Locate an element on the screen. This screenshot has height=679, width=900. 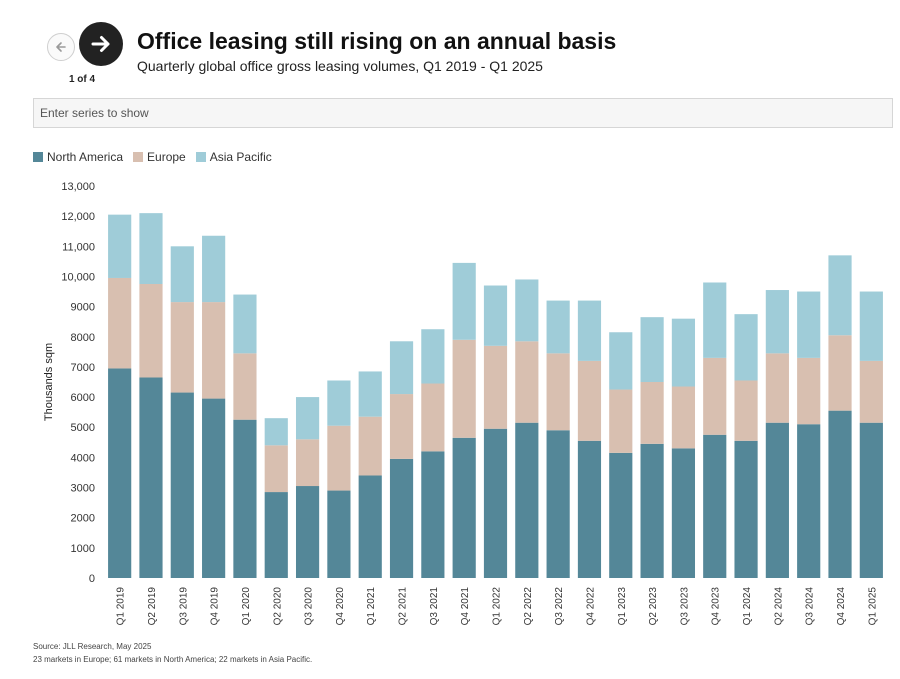
legend-swatch-asia-pacific is located at coordinates (200, 157).